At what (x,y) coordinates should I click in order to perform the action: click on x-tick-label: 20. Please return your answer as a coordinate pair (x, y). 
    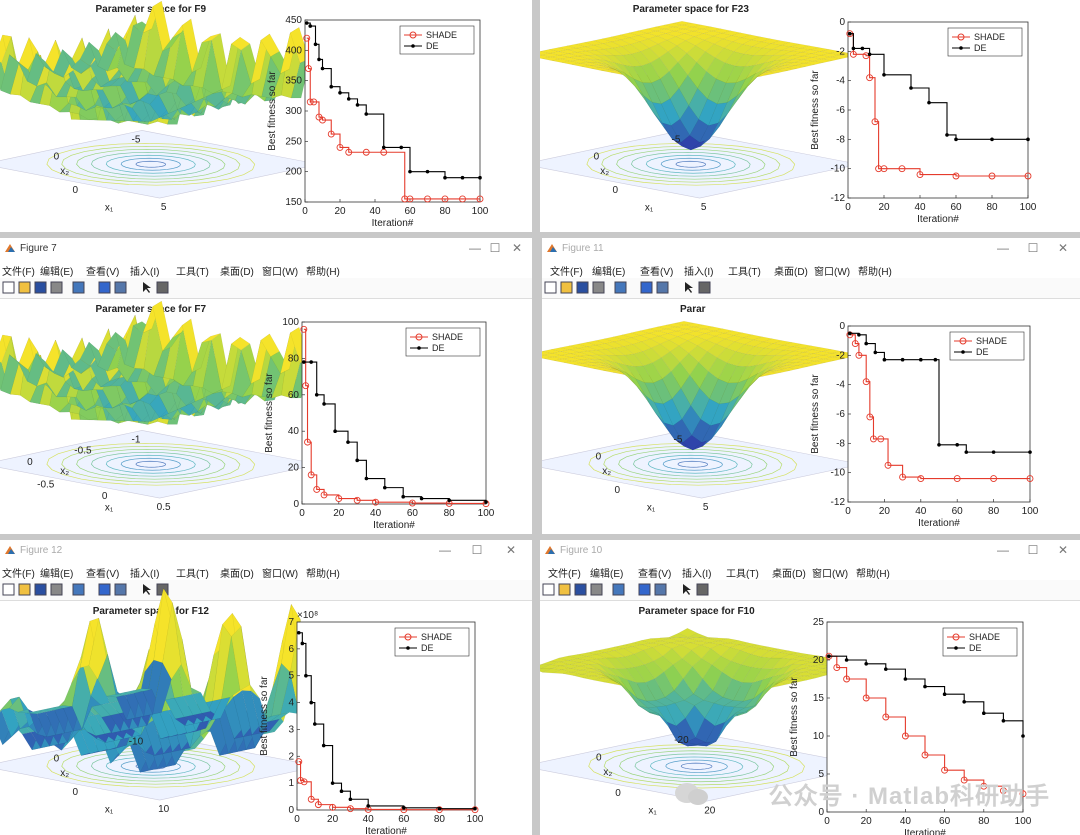
    Looking at the image, I should click on (333, 819).